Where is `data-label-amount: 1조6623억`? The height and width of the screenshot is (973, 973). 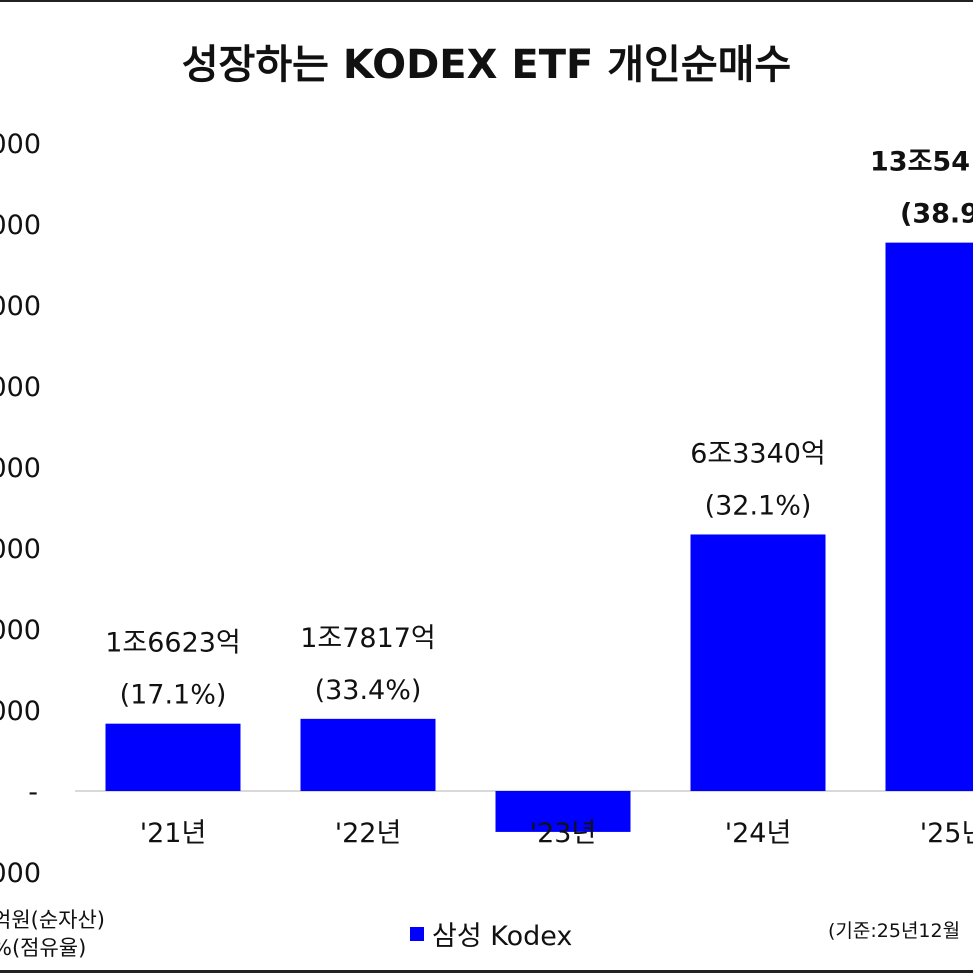
data-label-amount: 1조6623억 is located at coordinates (173, 643).